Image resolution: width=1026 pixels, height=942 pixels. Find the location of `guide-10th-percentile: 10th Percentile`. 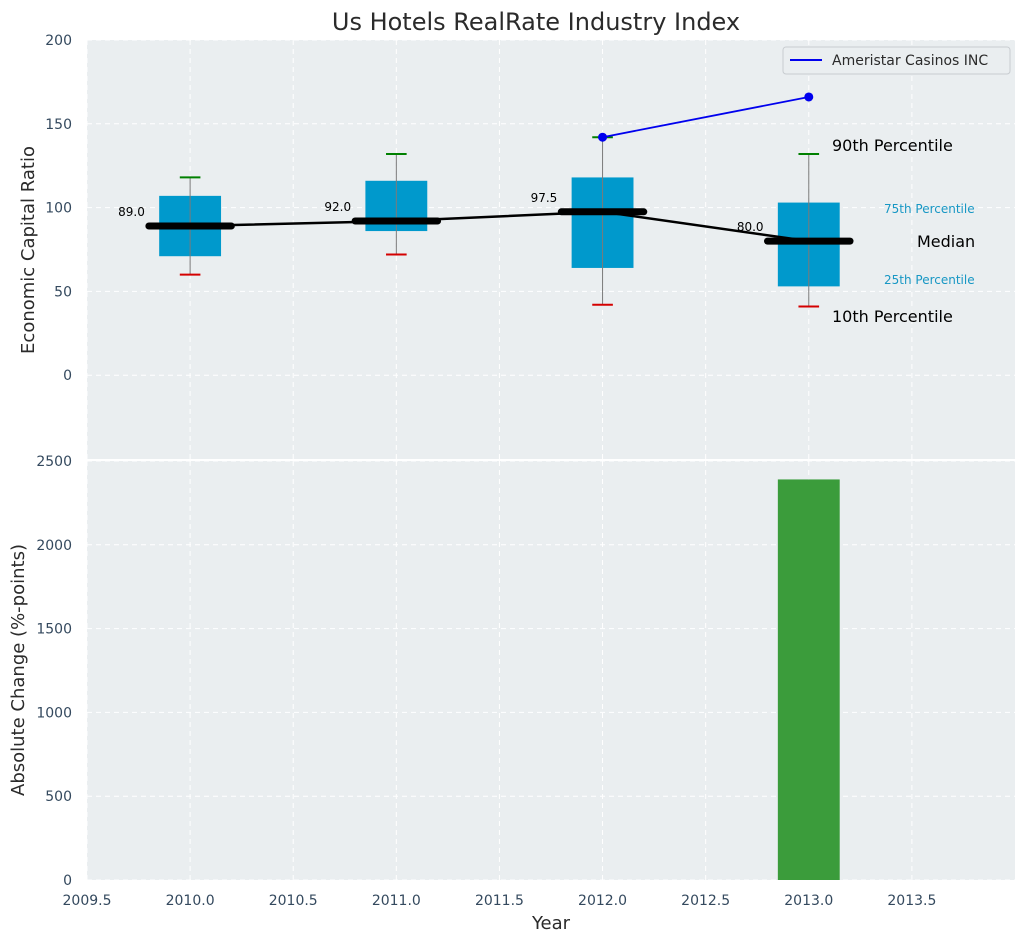

guide-10th-percentile: 10th Percentile is located at coordinates (892, 316).